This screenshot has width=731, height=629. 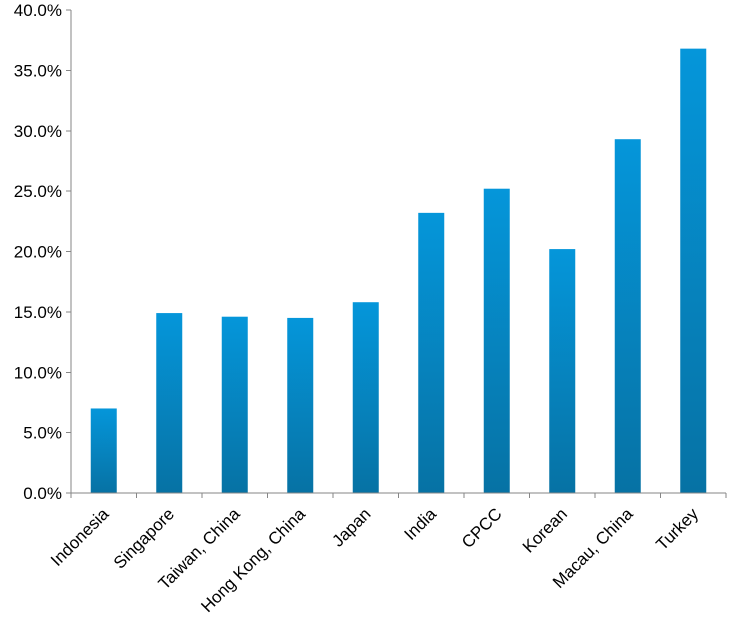 I want to click on y-tick-label: 35.0%, so click(x=38, y=70).